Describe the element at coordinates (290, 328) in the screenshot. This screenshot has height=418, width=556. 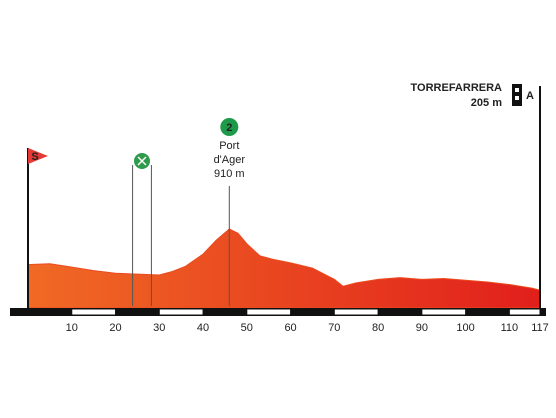
I see `x-tick-label: 60` at that location.